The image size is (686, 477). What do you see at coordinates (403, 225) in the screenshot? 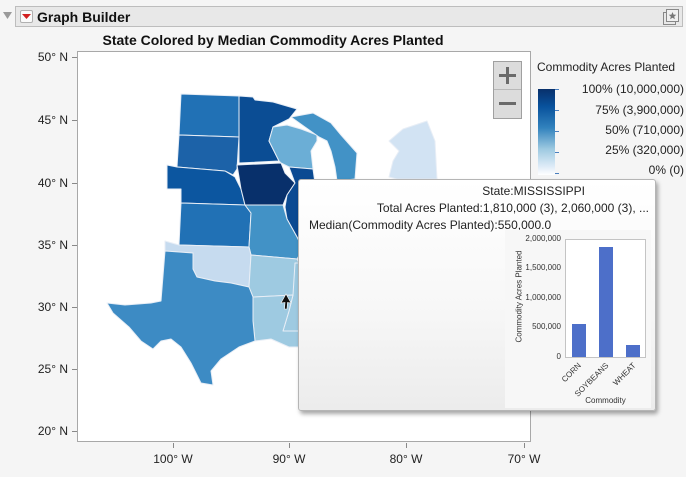
I see `tooltip-key: Median(Commodity Acres Planted):` at bounding box center [403, 225].